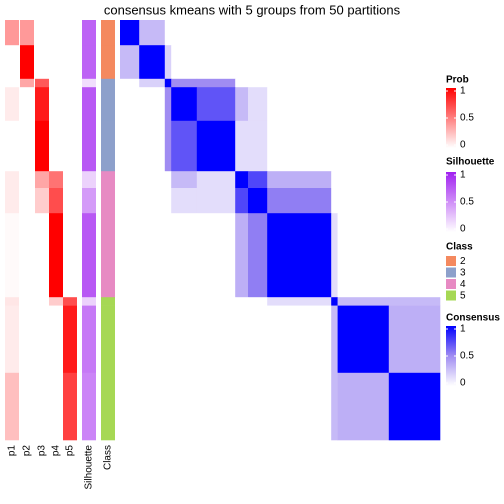 This screenshot has height=504, width=504. I want to click on legend-swatch, so click(451, 272).